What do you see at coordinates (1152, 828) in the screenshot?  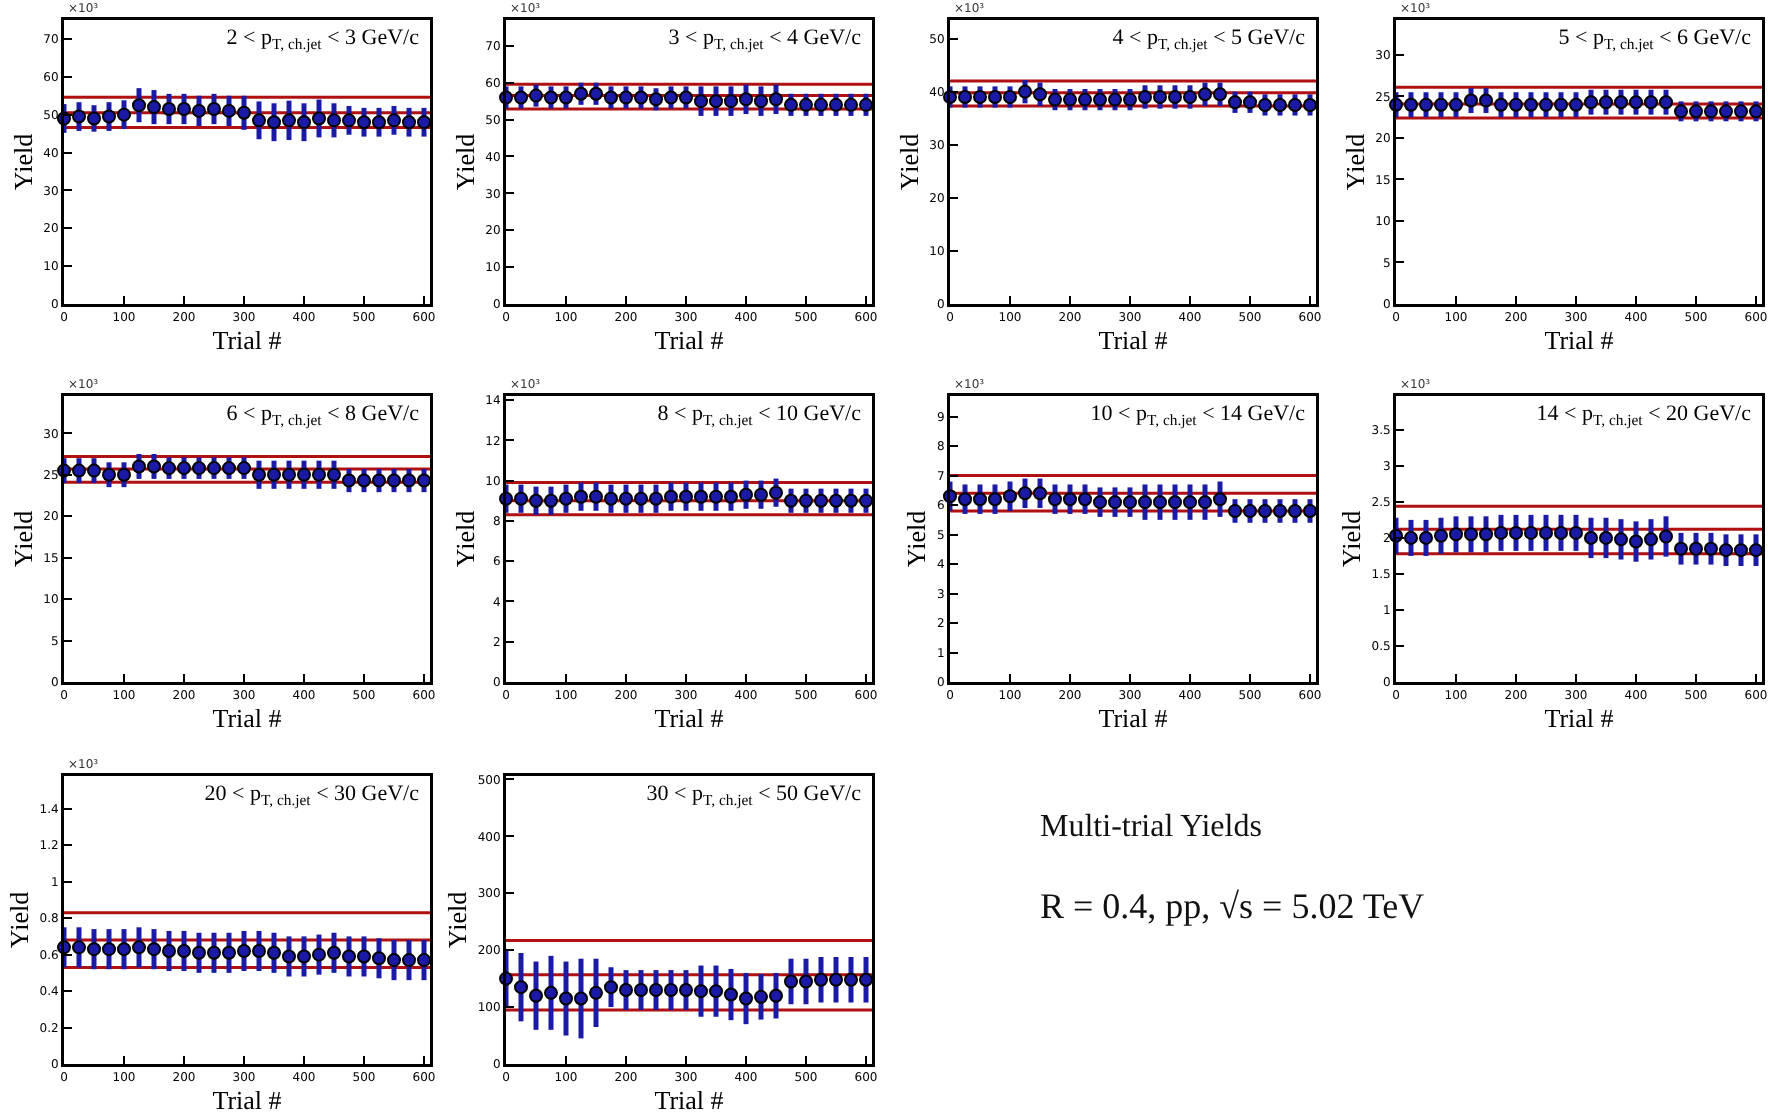 I see `text: Multi-trial Yields` at bounding box center [1152, 828].